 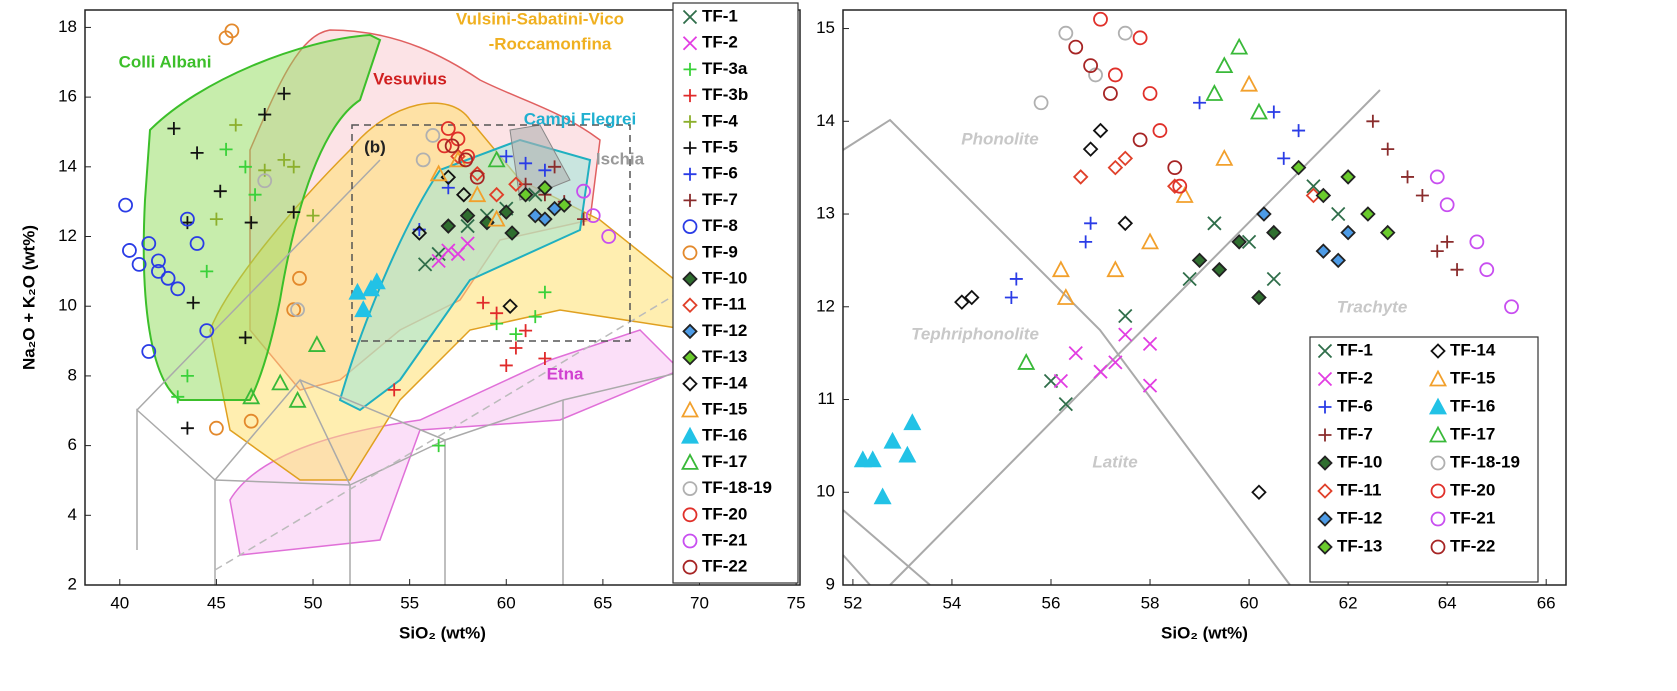 I want to click on x-tick-label: 60, so click(x=506, y=602).